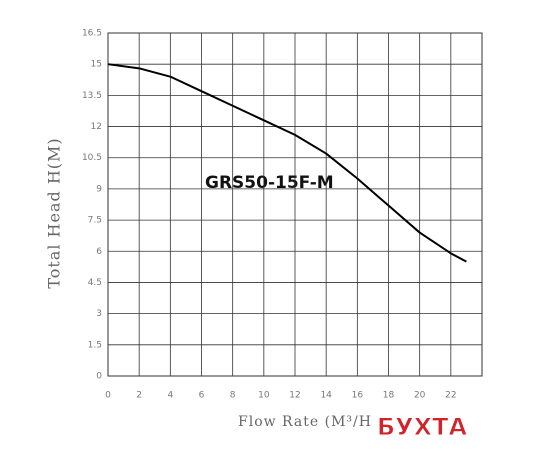  What do you see at coordinates (269, 183) in the screenshot?
I see `annotation: GRS50-15F-M` at bounding box center [269, 183].